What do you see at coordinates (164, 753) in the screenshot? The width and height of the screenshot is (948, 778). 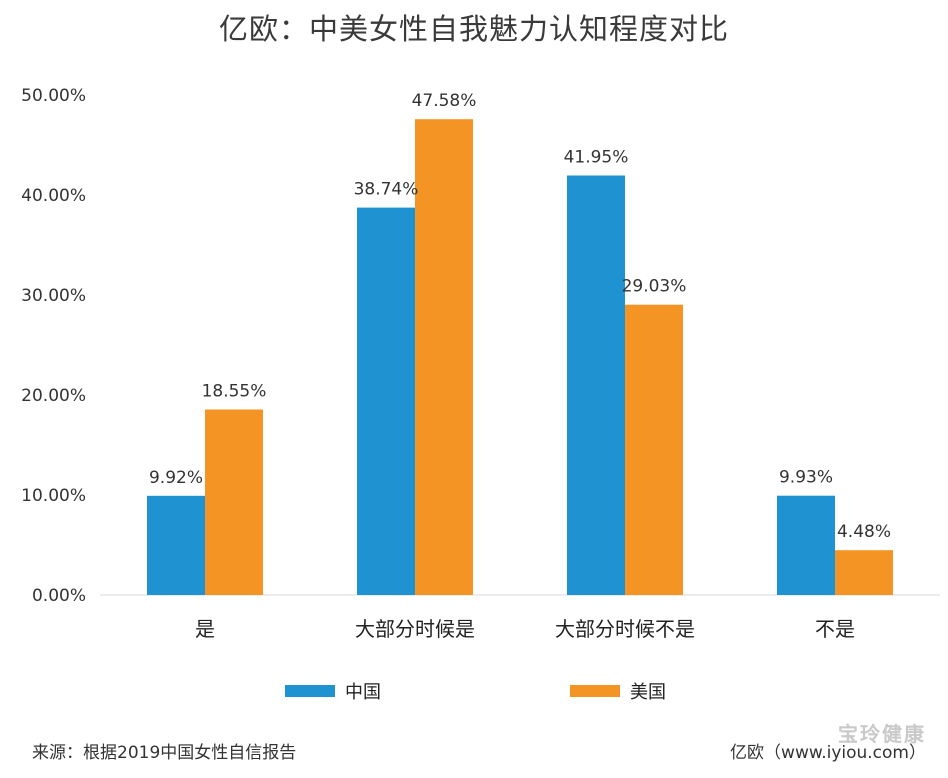 I see `source-note: 来源：根据2019中国女性自信报告` at bounding box center [164, 753].